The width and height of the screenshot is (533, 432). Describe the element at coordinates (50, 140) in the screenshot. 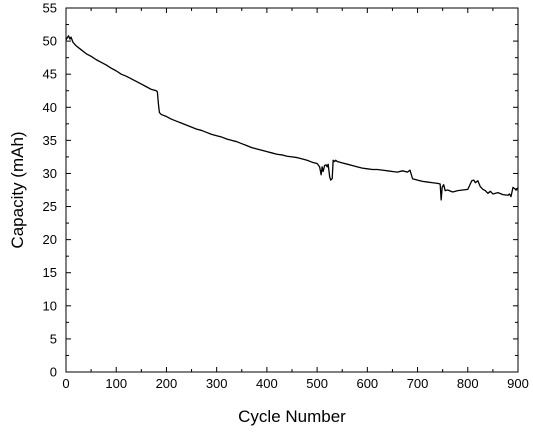

I see `y-tick-label: 35` at that location.